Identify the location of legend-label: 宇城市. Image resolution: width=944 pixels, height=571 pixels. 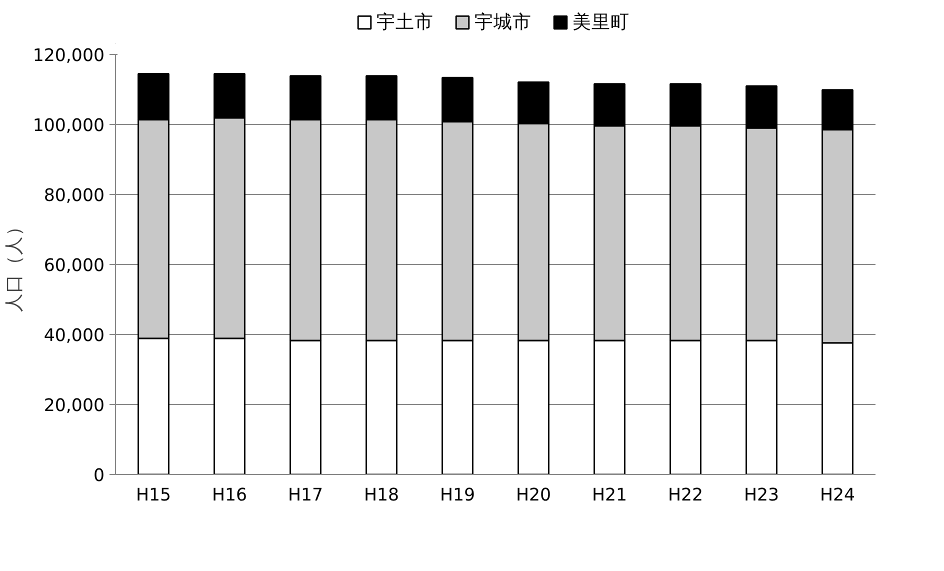
(503, 23).